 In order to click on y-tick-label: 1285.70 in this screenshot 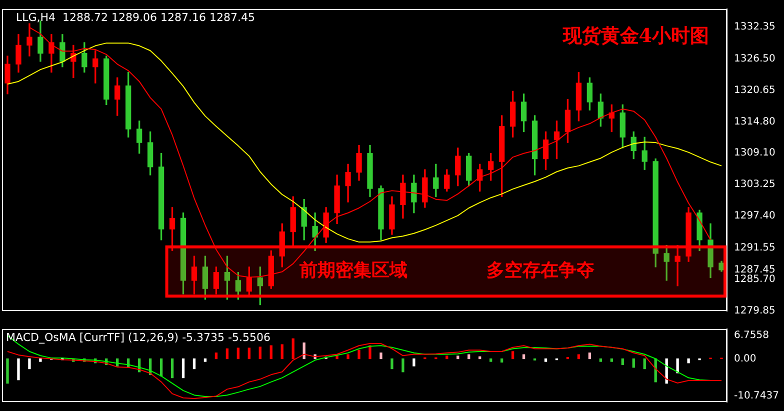, I will do `click(755, 279)`.